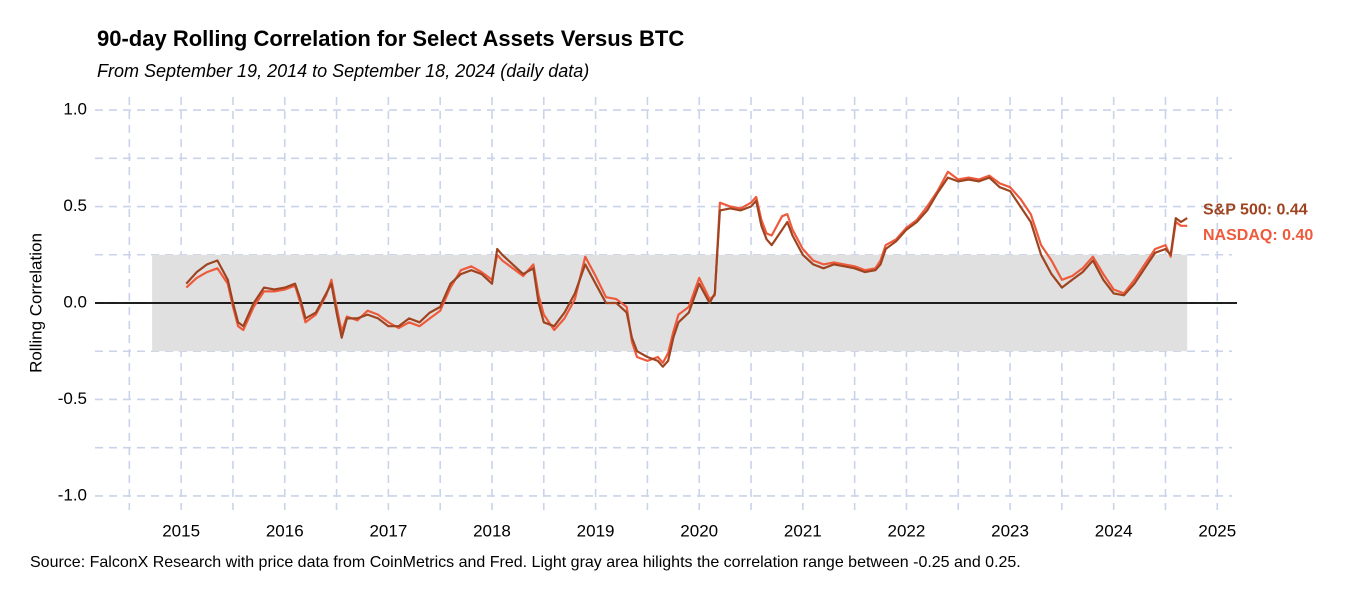 The height and width of the screenshot is (600, 1350). Describe the element at coordinates (1255, 209) in the screenshot. I see `end-label: S&P 500: 0.44` at that location.